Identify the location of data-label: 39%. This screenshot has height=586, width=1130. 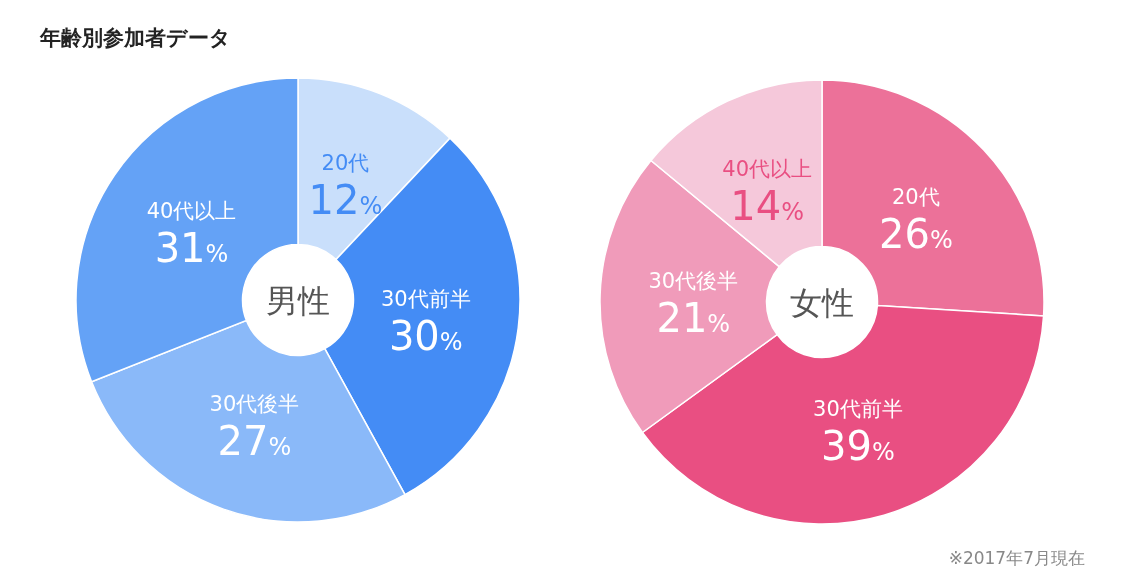
(858, 445).